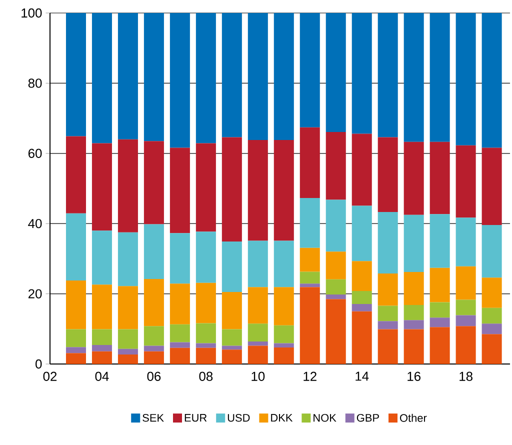 This screenshot has width=512, height=445. What do you see at coordinates (153, 418) in the screenshot?
I see `legend-label: SEK` at bounding box center [153, 418].